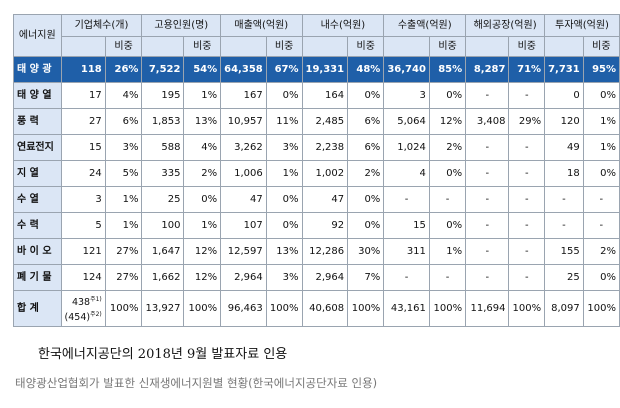  I want to click on row-label: 연료전지, so click(37, 147).